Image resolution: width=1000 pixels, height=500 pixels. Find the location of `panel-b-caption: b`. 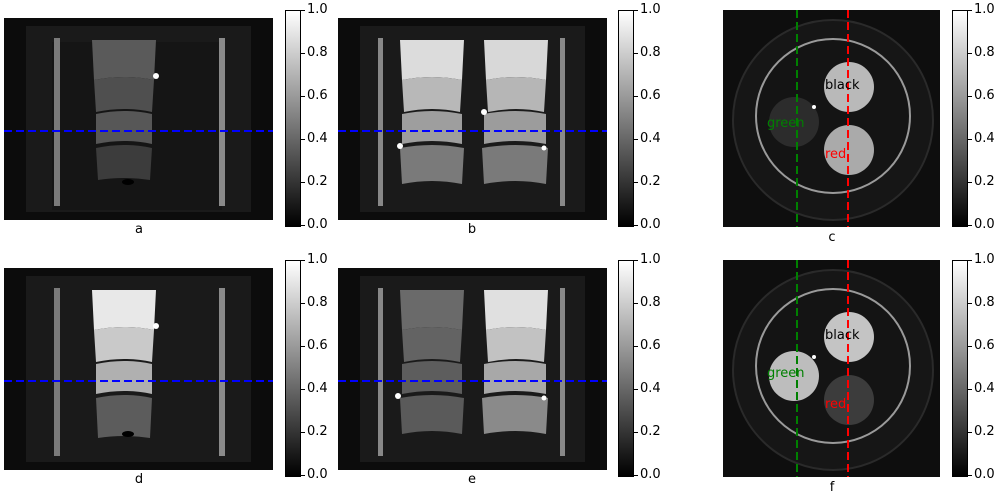

panel-b-caption: b is located at coordinates (472, 229).